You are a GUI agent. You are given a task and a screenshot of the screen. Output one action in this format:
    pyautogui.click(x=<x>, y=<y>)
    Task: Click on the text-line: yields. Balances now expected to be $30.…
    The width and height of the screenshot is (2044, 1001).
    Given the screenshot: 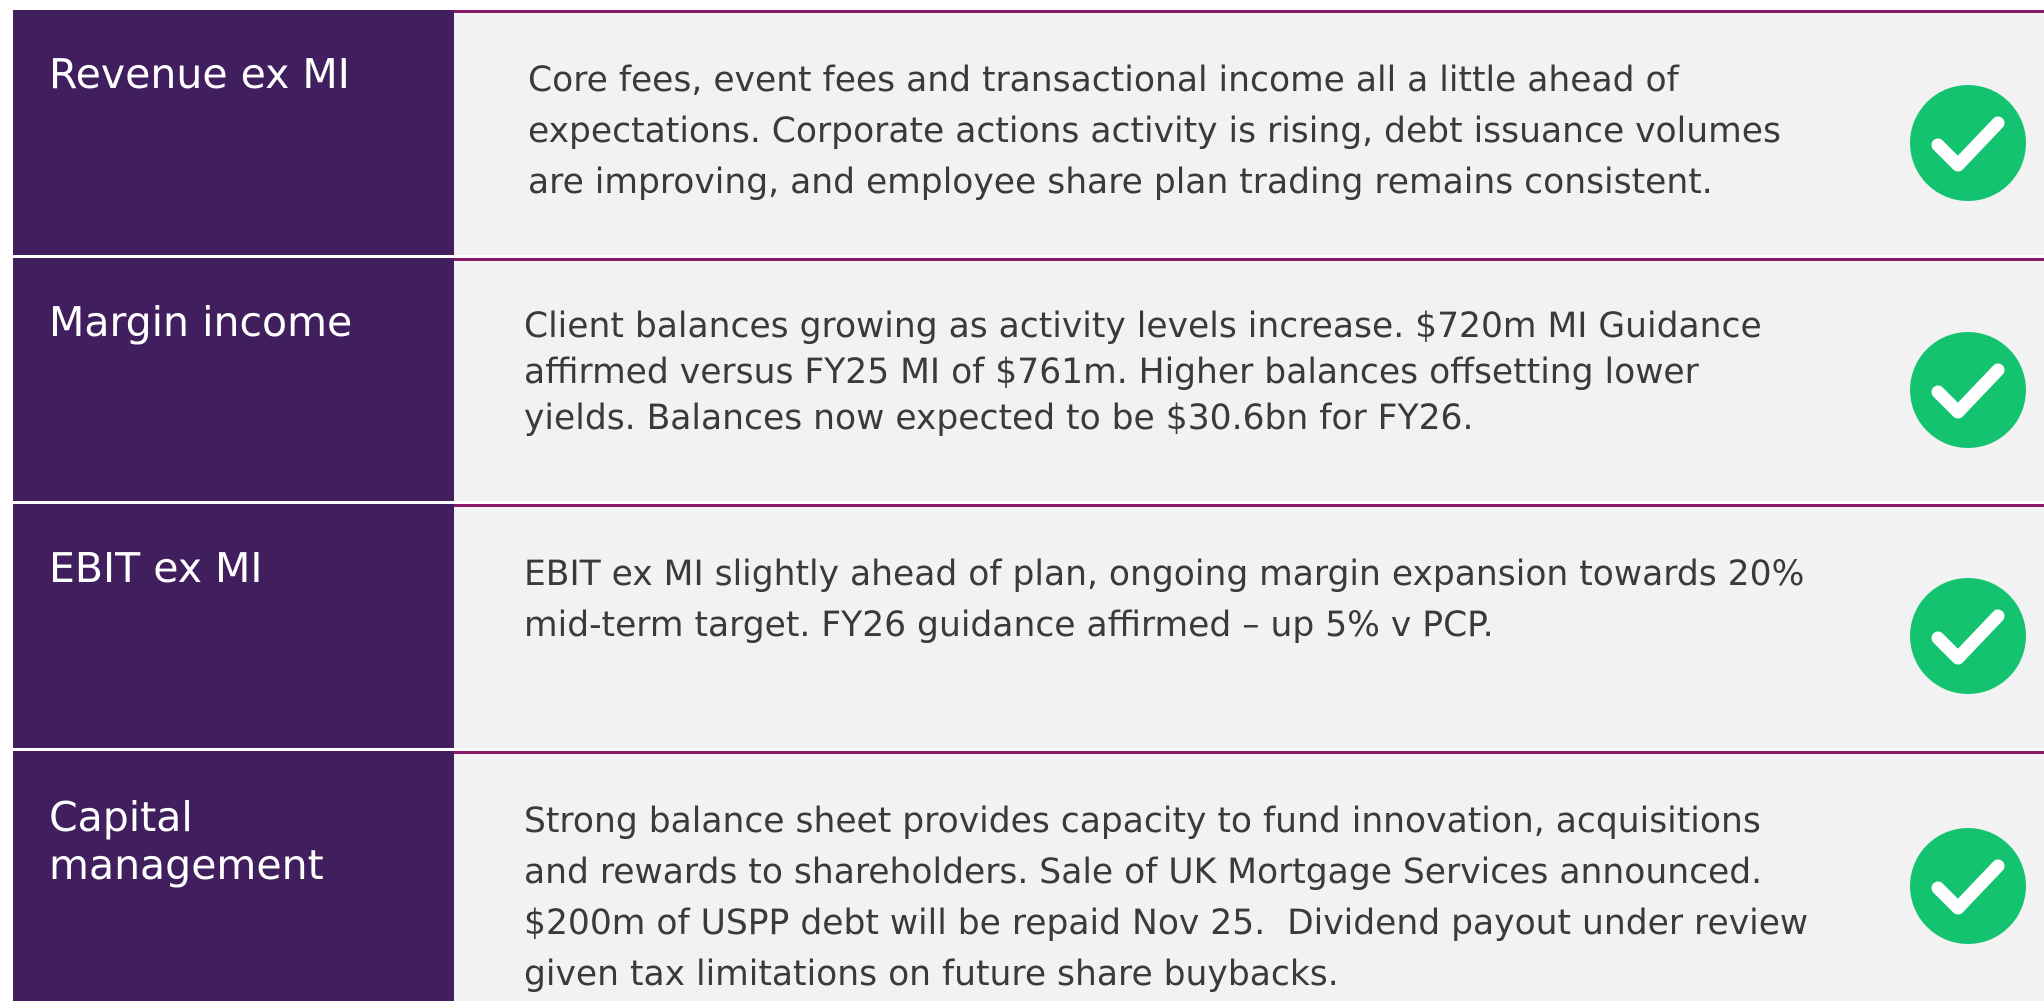 What is the action you would take?
    pyautogui.click(x=999, y=418)
    